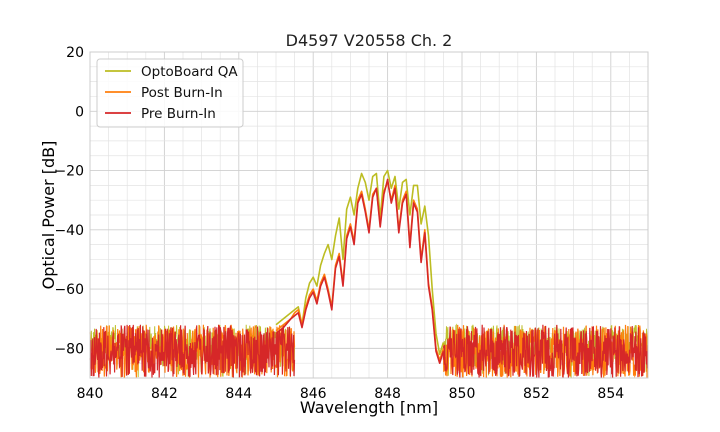 The height and width of the screenshot is (432, 720). I want to click on x-tick-label: 846, so click(313, 394).